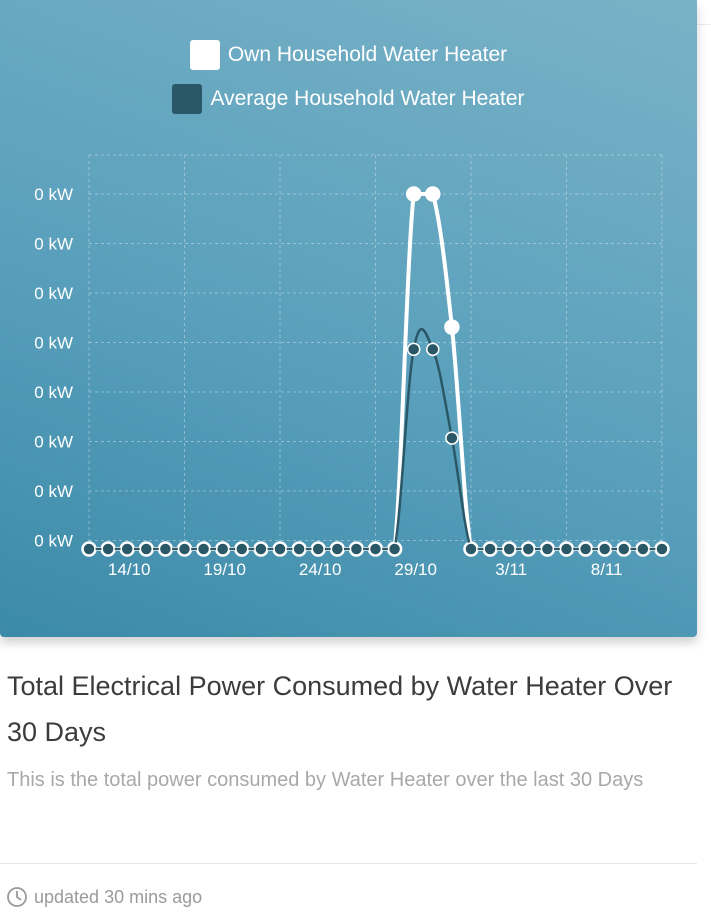  Describe the element at coordinates (118, 896) in the screenshot. I see `footer-updated-text: updated 30 mins ago` at that location.